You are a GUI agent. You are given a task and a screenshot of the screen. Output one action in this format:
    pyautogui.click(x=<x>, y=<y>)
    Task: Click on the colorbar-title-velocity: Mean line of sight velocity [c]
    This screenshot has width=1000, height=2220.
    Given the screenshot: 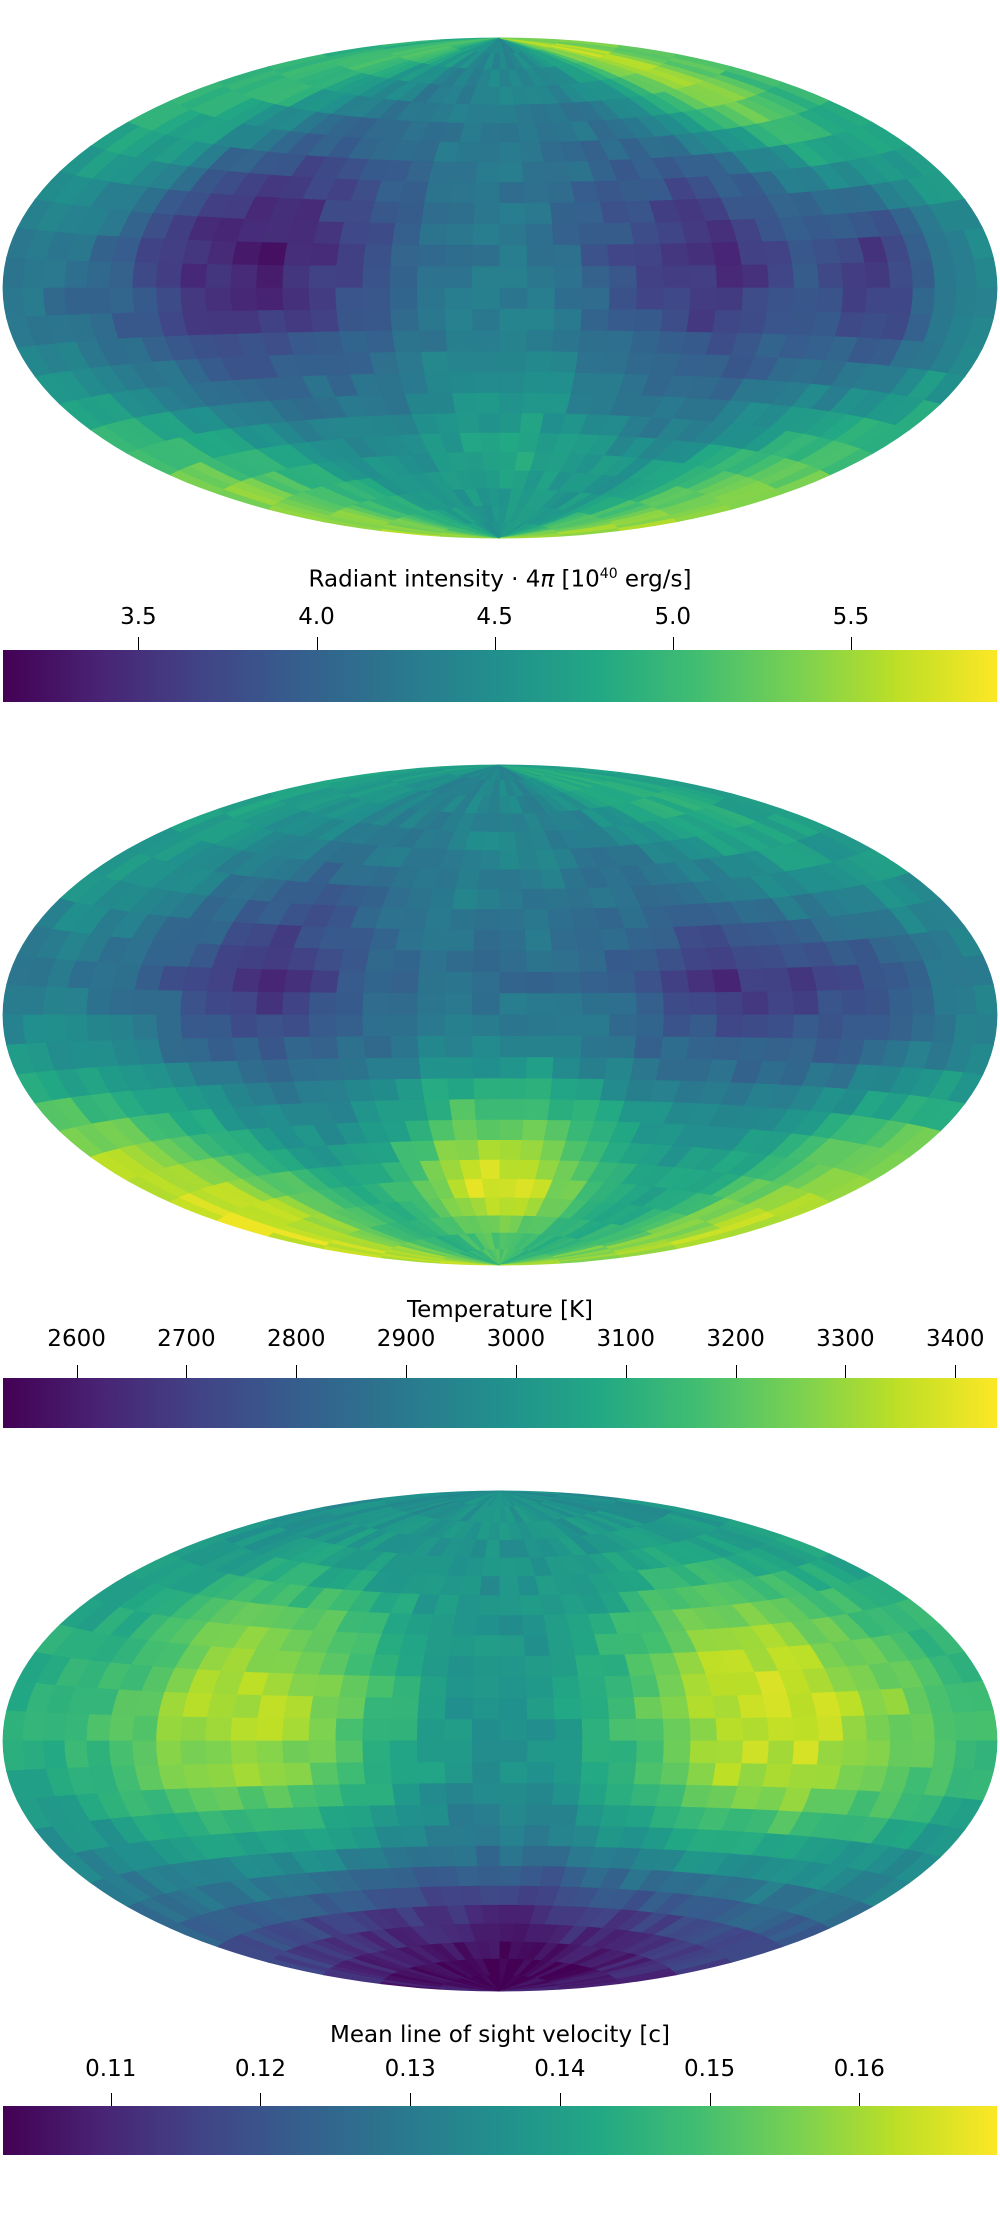 What is the action you would take?
    pyautogui.click(x=500, y=2035)
    